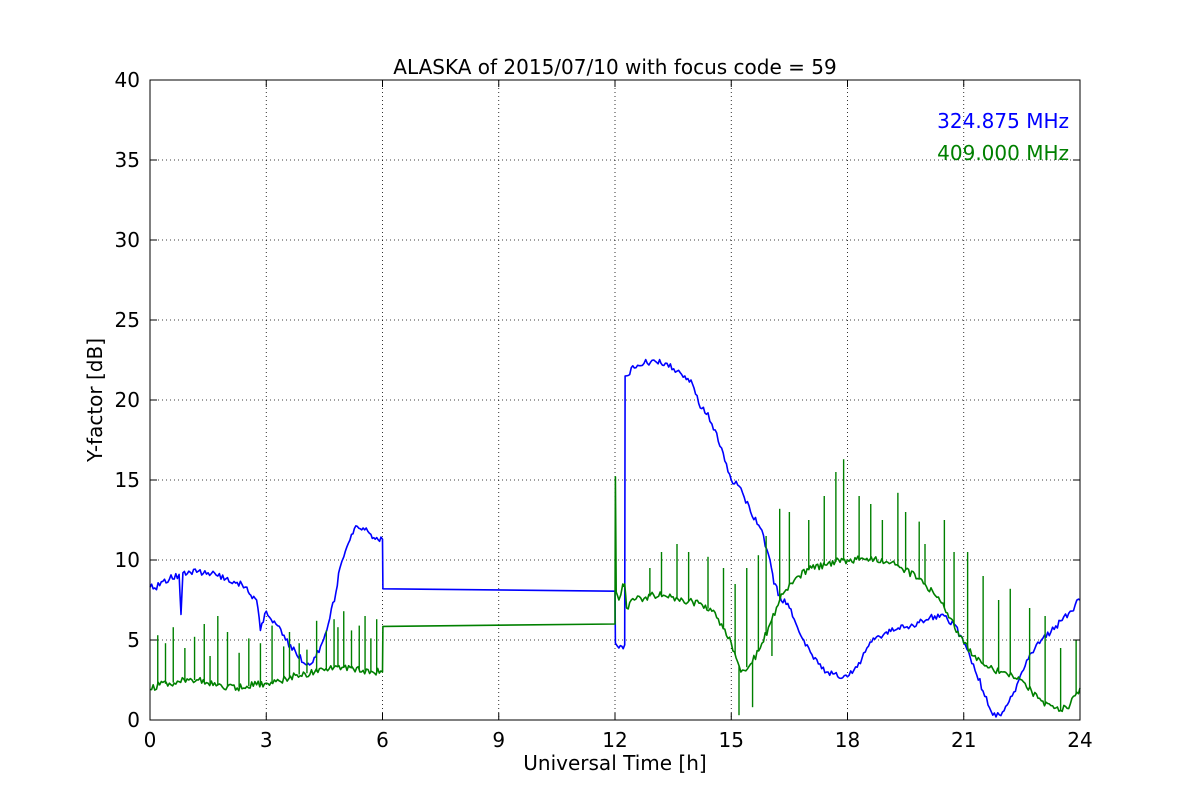 This screenshot has height=800, width=1200. Describe the element at coordinates (382, 740) in the screenshot. I see `x-tick-label: 6` at that location.